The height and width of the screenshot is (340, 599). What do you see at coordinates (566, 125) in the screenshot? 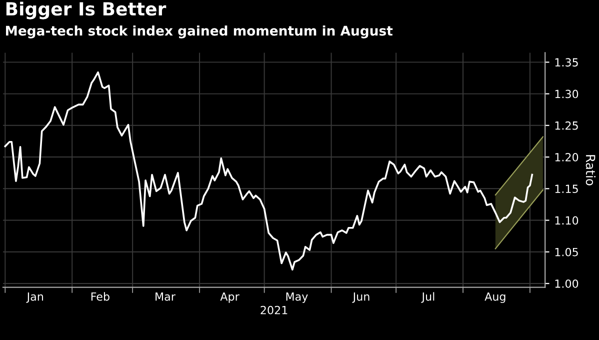
I see `y-tick-label: 1.25` at bounding box center [566, 125].